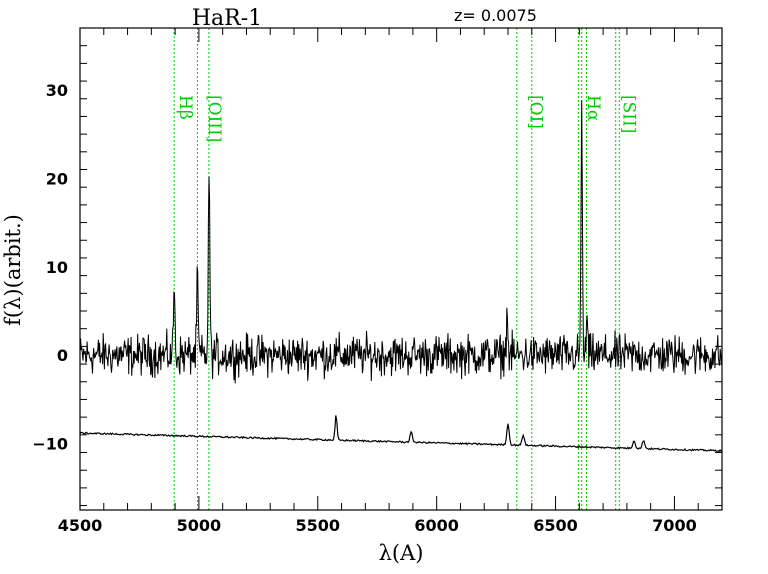 This screenshot has height=574, width=768. What do you see at coordinates (377, 525) in the screenshot?
I see `x-axis-tick-labels: 4500 5000 5500 6000 6500 7000` at bounding box center [377, 525].